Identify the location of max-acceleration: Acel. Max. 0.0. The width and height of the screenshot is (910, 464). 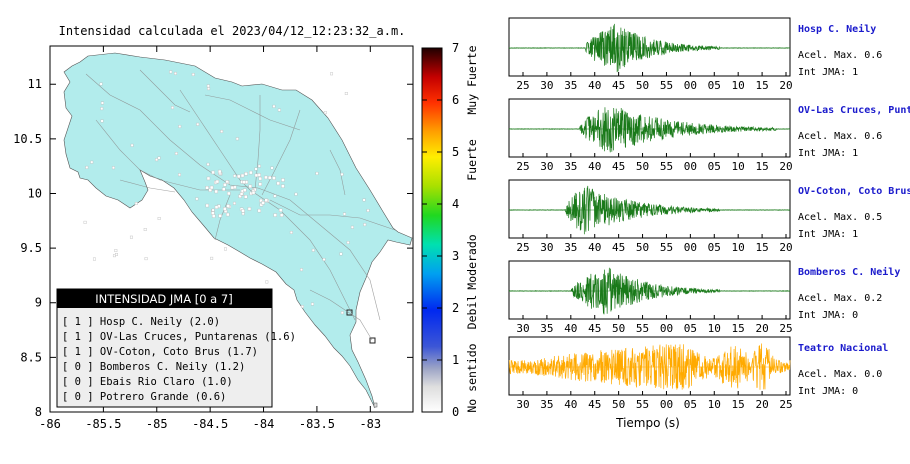
(840, 374).